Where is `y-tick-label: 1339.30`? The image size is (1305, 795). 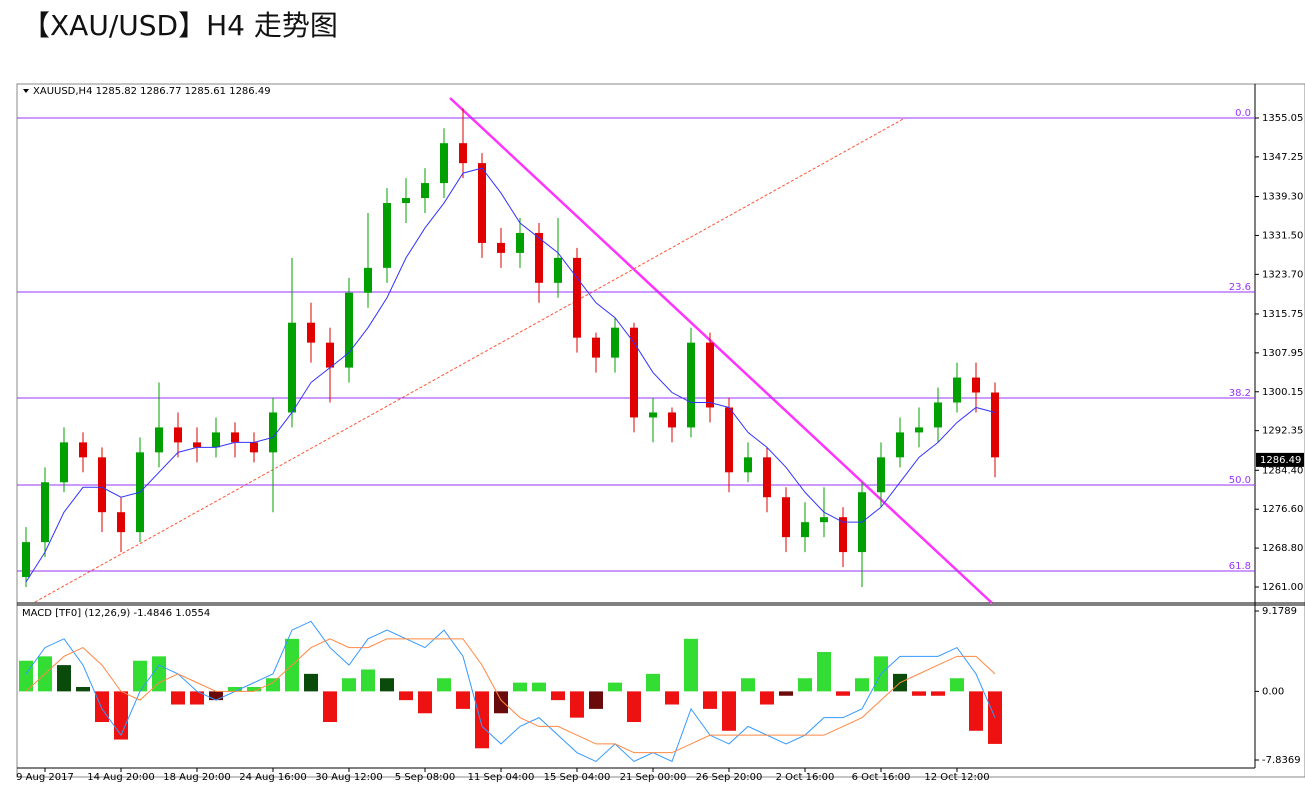
y-tick-label: 1339.30 is located at coordinates (1282, 197).